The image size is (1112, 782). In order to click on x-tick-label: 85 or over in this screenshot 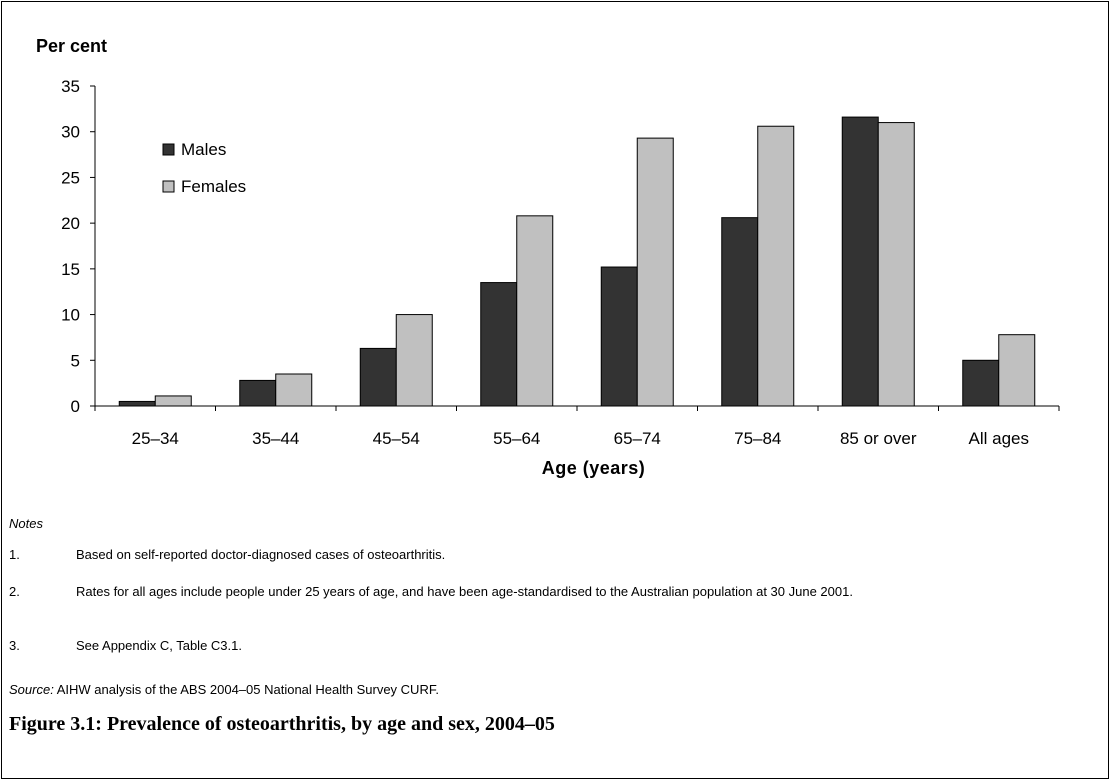, I will do `click(878, 438)`.